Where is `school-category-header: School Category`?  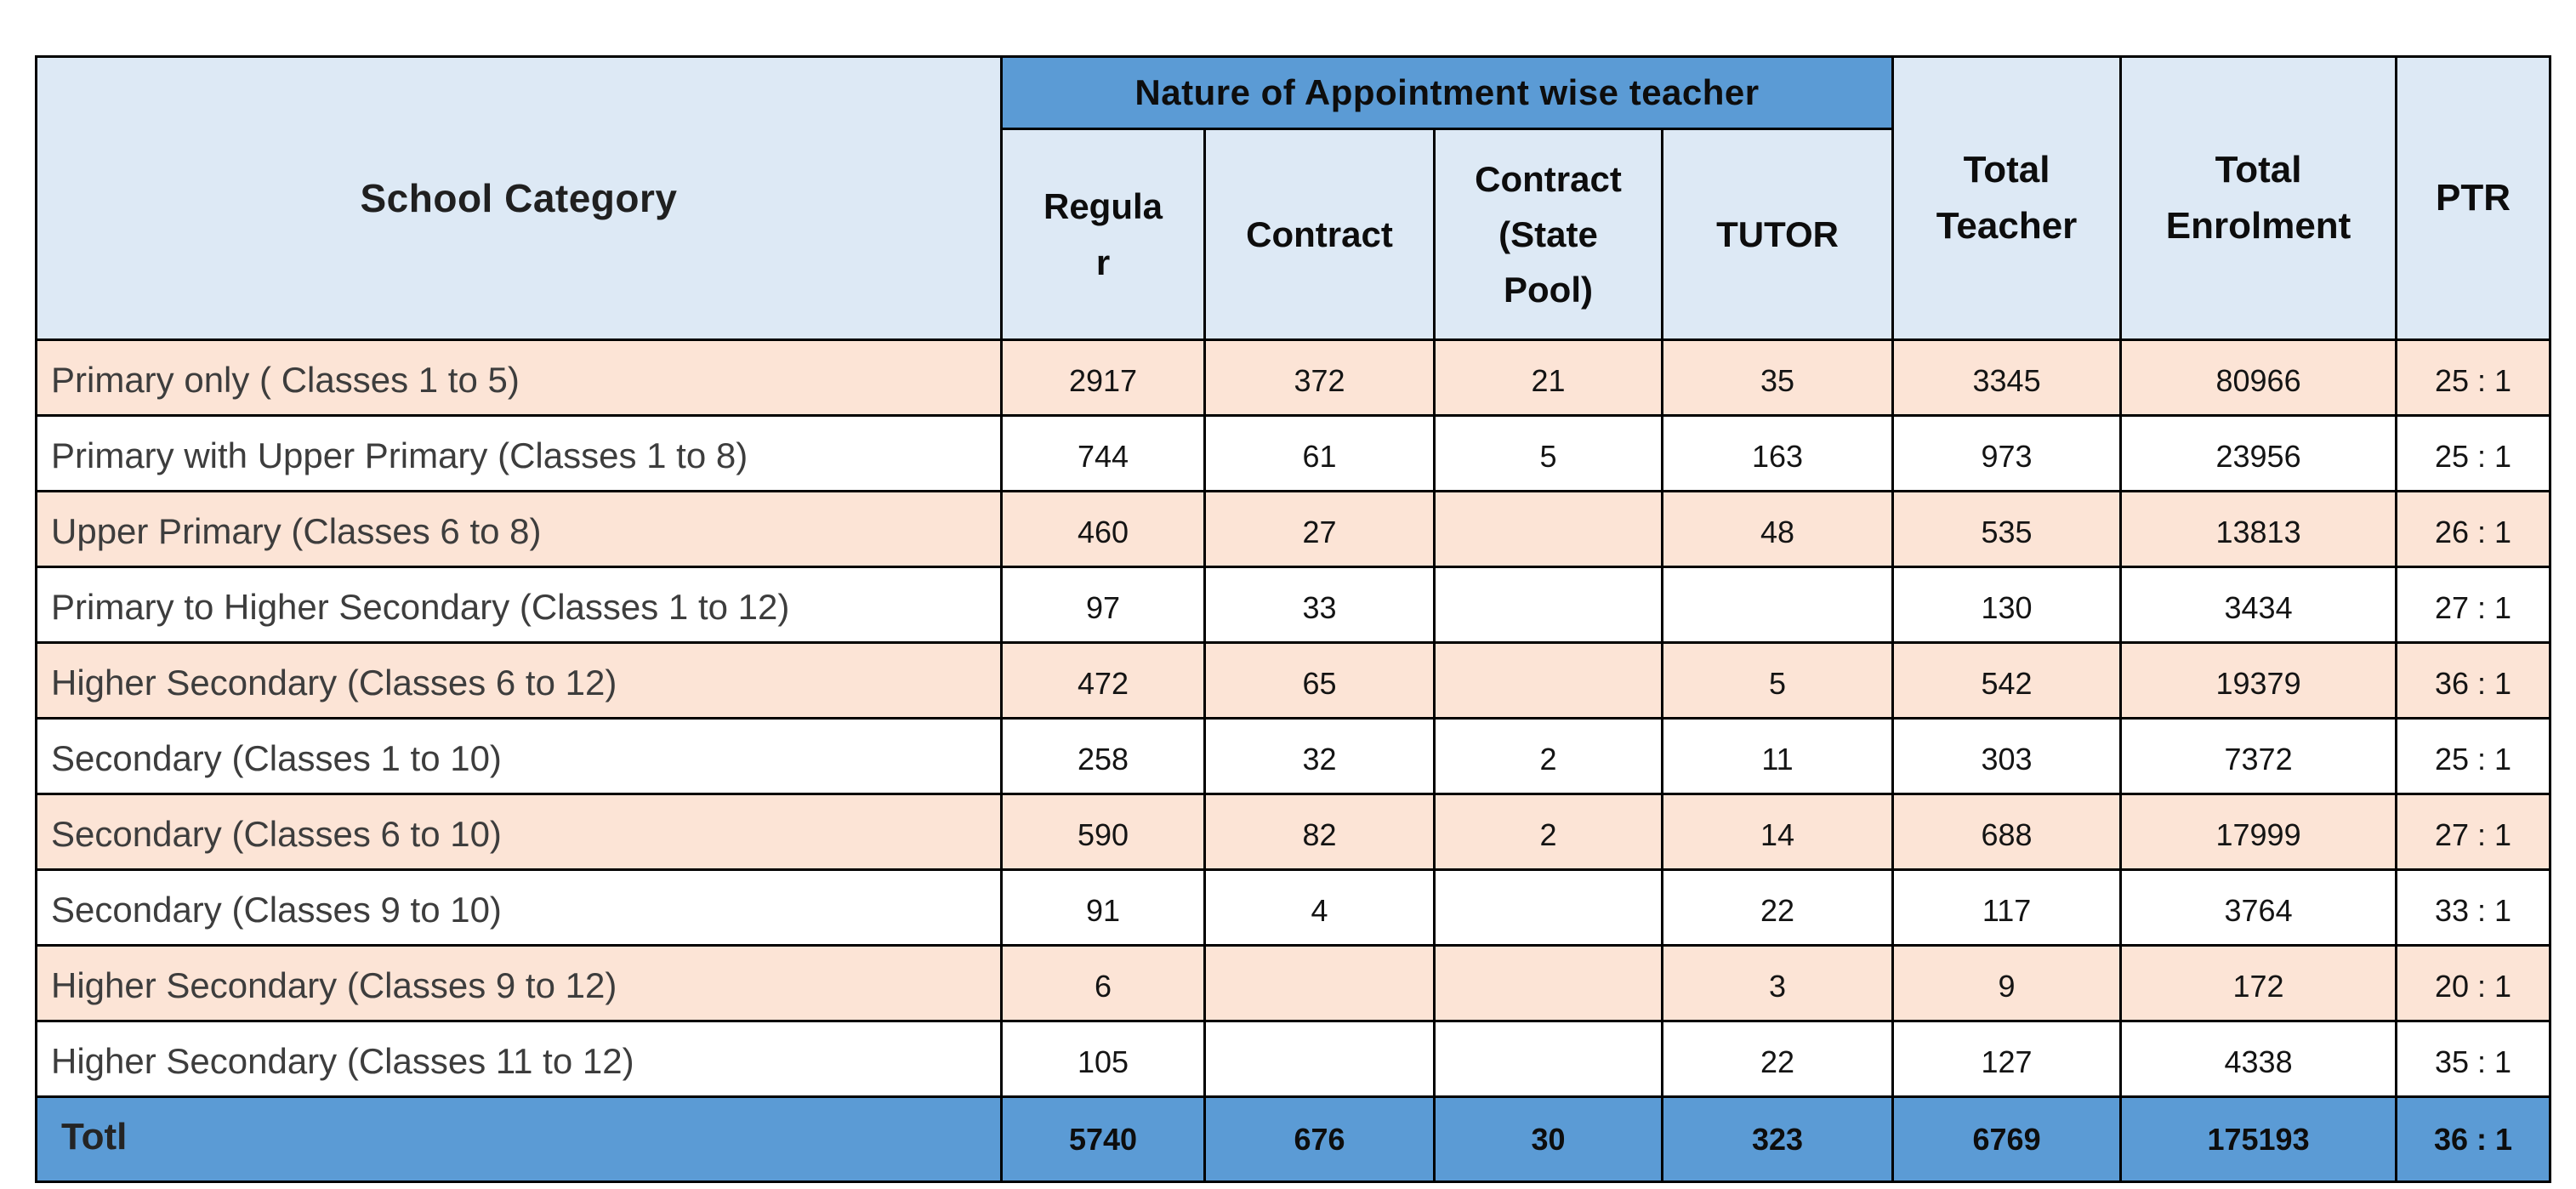 school-category-header: School Category is located at coordinates (519, 198).